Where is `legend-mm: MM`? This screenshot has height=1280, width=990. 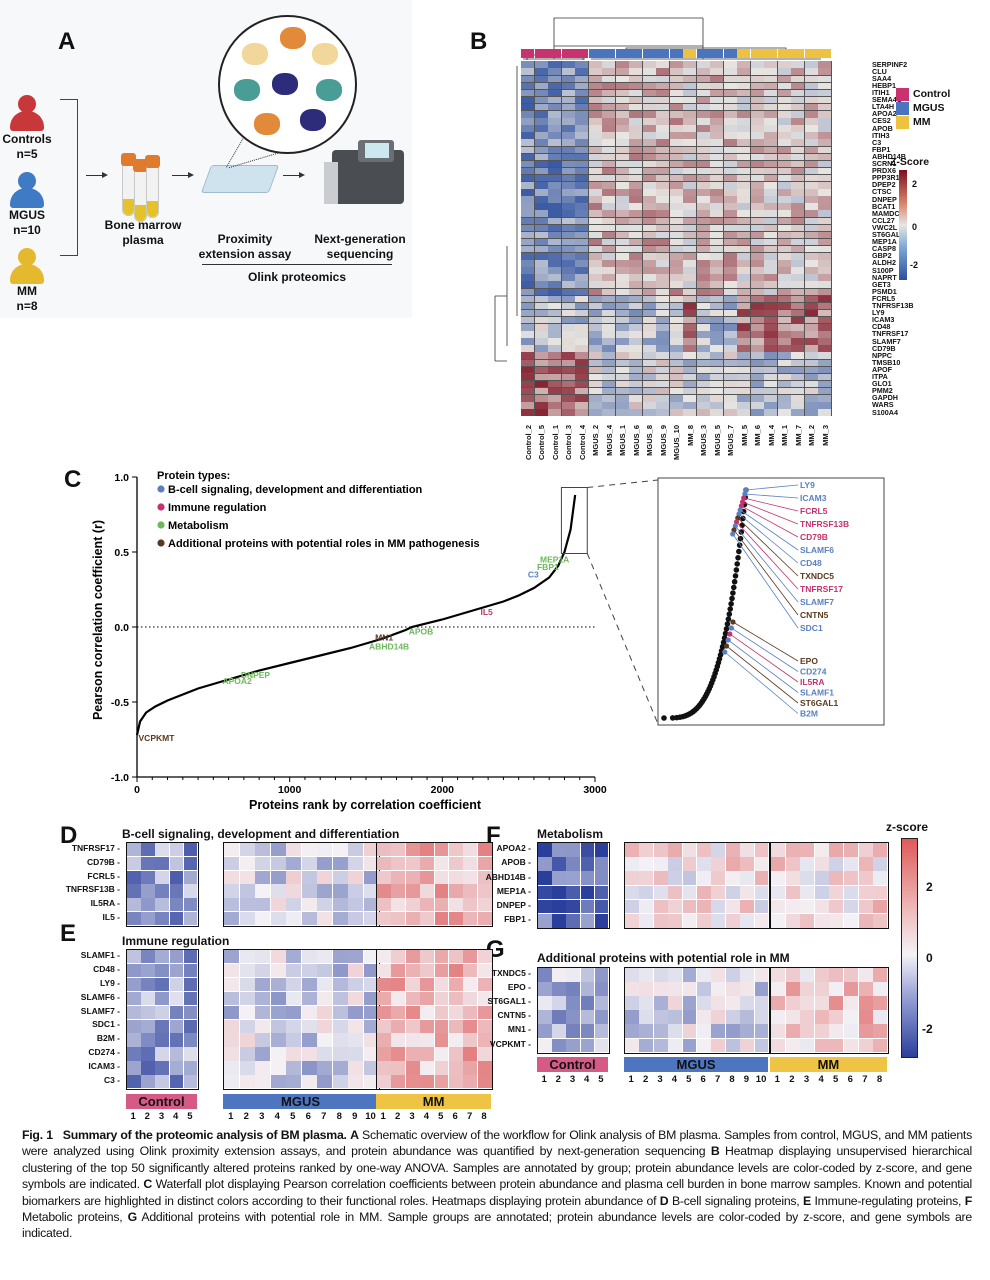 legend-mm: MM is located at coordinates (922, 122).